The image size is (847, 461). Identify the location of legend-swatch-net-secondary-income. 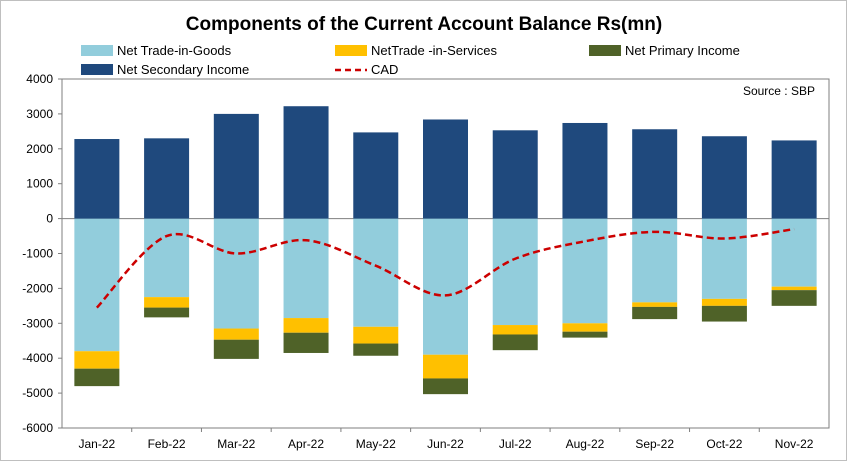
(97, 69).